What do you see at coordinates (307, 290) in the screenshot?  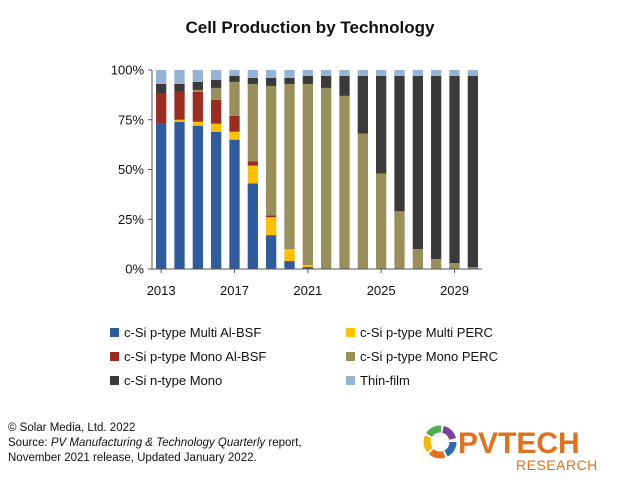 I see `x-tick-label: 2021` at bounding box center [307, 290].